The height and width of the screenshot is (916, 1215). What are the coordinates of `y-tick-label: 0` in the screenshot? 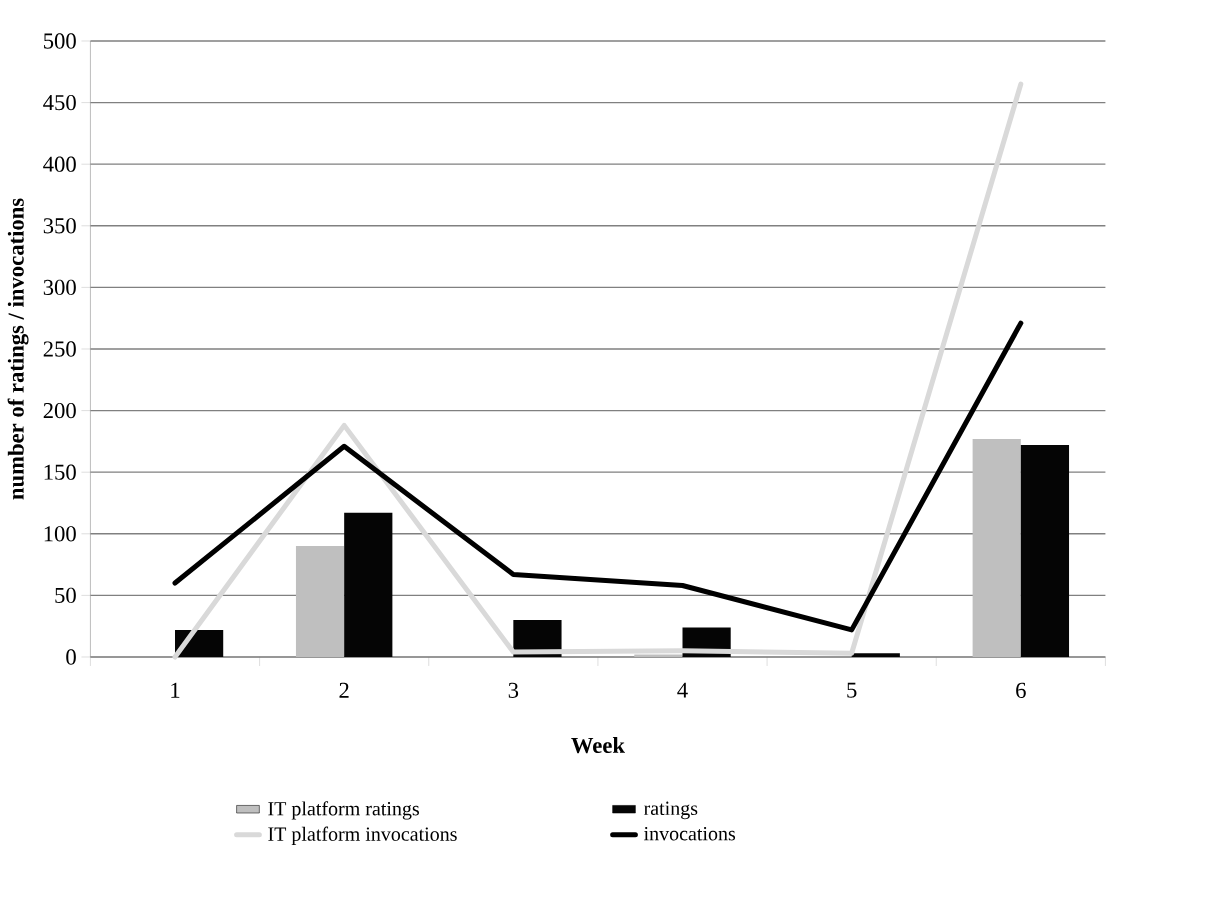 It's located at (71, 657).